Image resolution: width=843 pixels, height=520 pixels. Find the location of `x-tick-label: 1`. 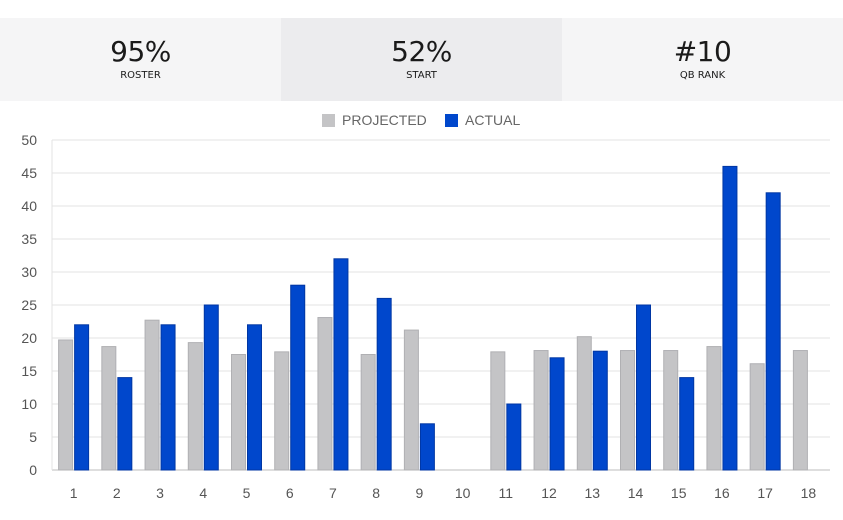

x-tick-label: 1 is located at coordinates (74, 493).